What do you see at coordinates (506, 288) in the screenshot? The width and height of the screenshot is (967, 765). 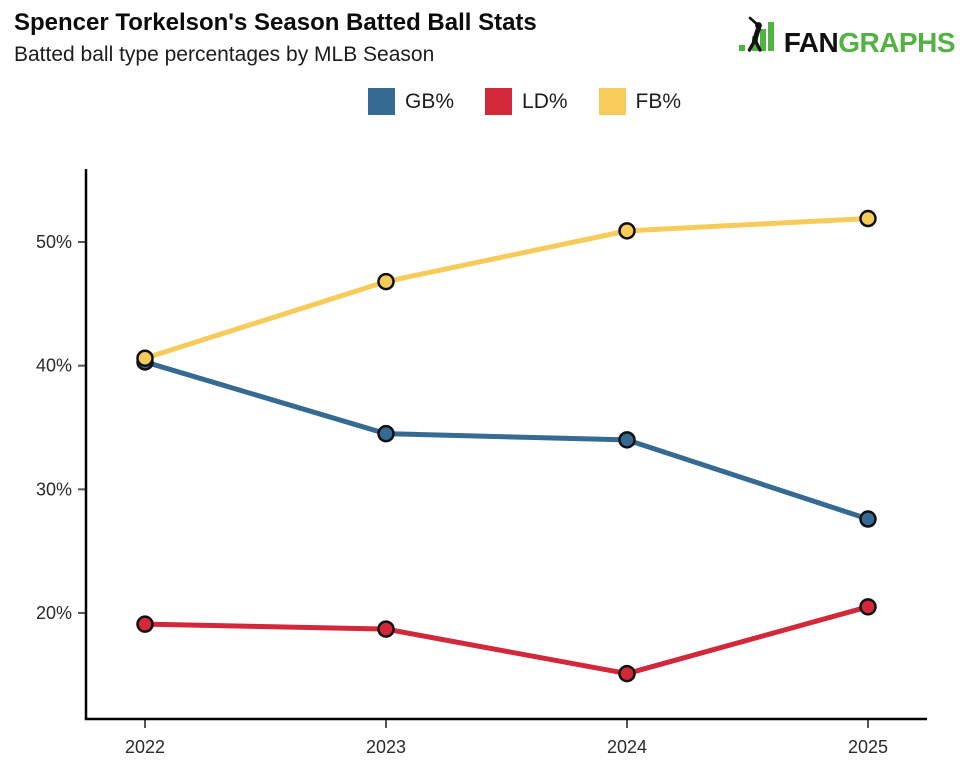 I see `fb-line` at bounding box center [506, 288].